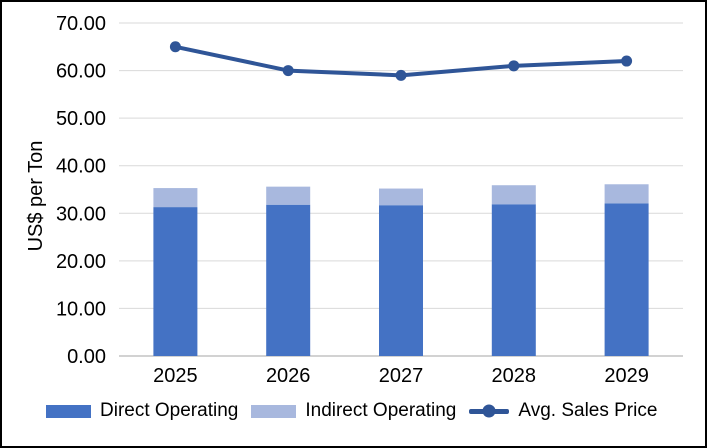  What do you see at coordinates (81, 167) in the screenshot?
I see `y-tick-label-40.00: 40.00` at bounding box center [81, 167].